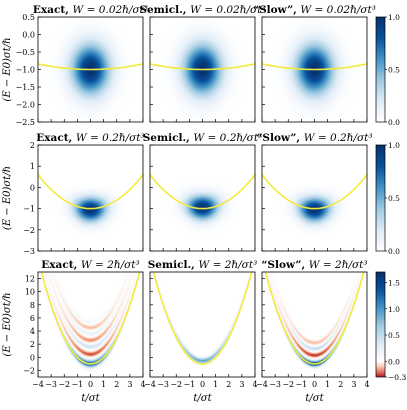 Image resolution: width=407 pixels, height=410 pixels. Describe the element at coordinates (25, 70) in the screenshot. I see `y-tick-label: −1.0` at that location.